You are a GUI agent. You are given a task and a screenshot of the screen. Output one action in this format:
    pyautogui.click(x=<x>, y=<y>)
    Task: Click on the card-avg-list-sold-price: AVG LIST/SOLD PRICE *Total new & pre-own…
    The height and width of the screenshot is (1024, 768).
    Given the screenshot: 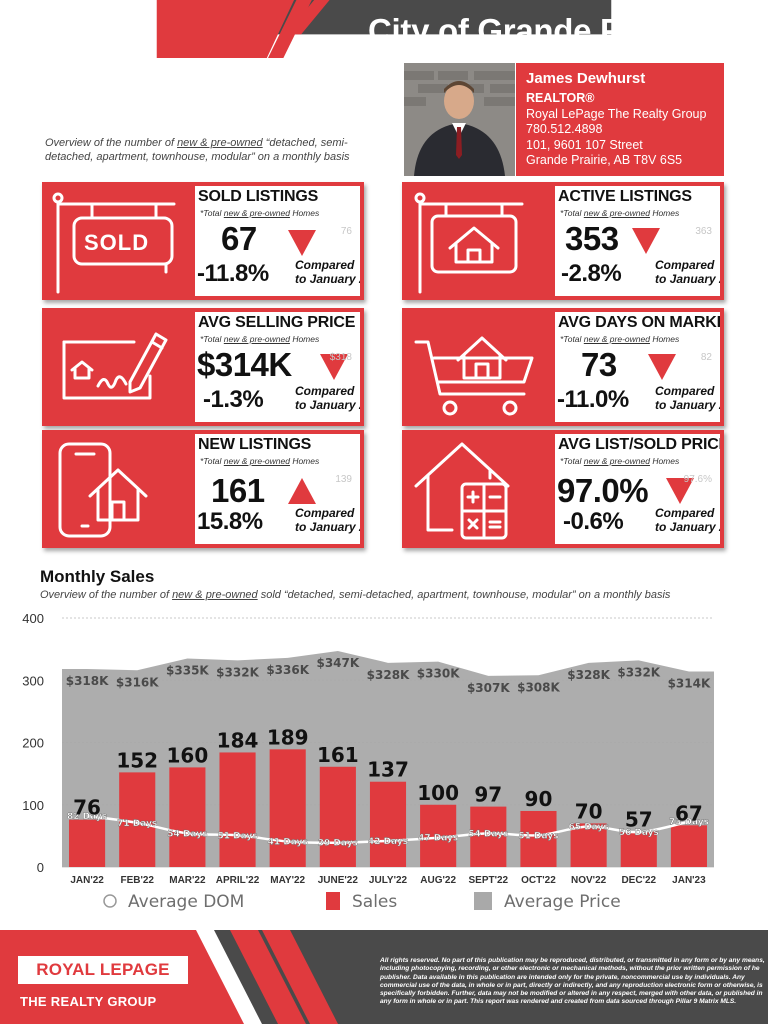 What is the action you would take?
    pyautogui.click(x=563, y=489)
    